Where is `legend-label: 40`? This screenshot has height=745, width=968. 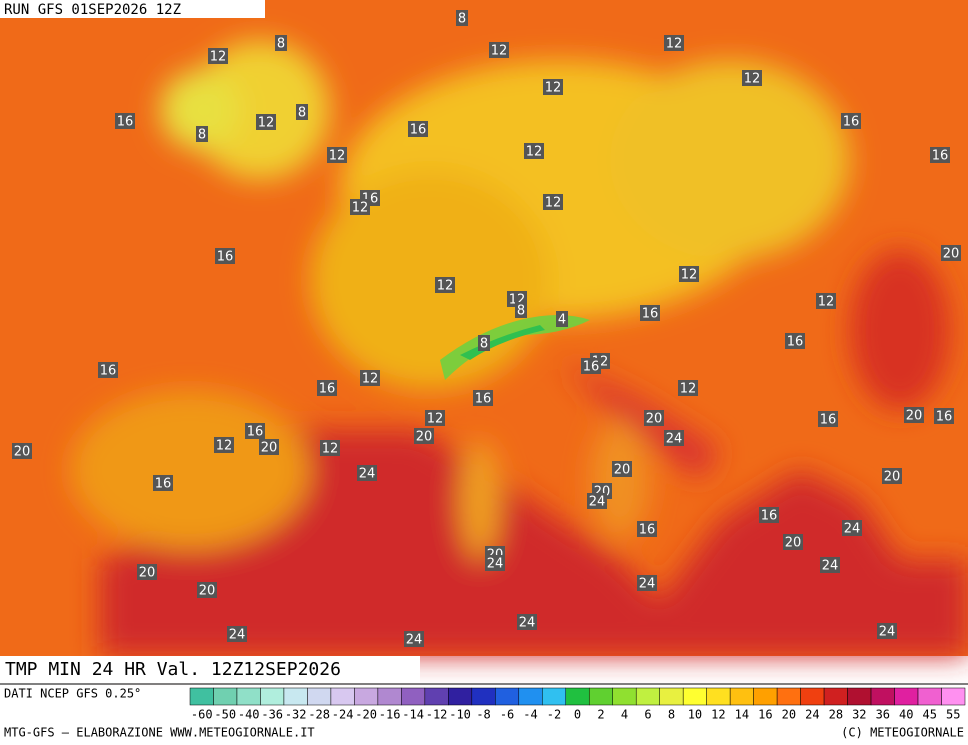 legend-label: 40 is located at coordinates (906, 715).